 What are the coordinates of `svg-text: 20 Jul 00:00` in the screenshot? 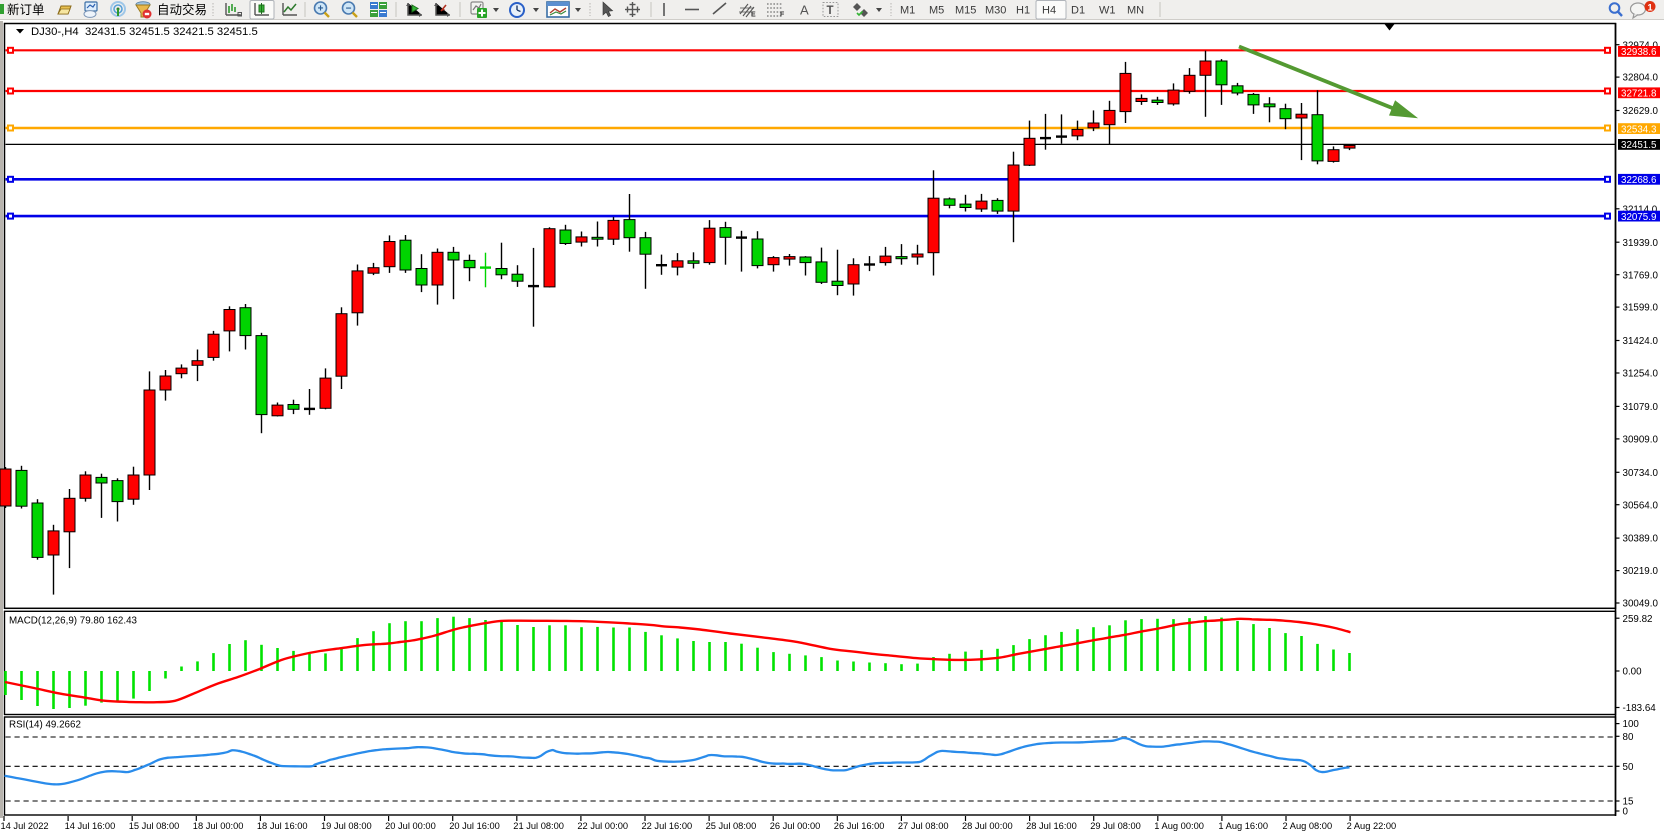 It's located at (410, 826).